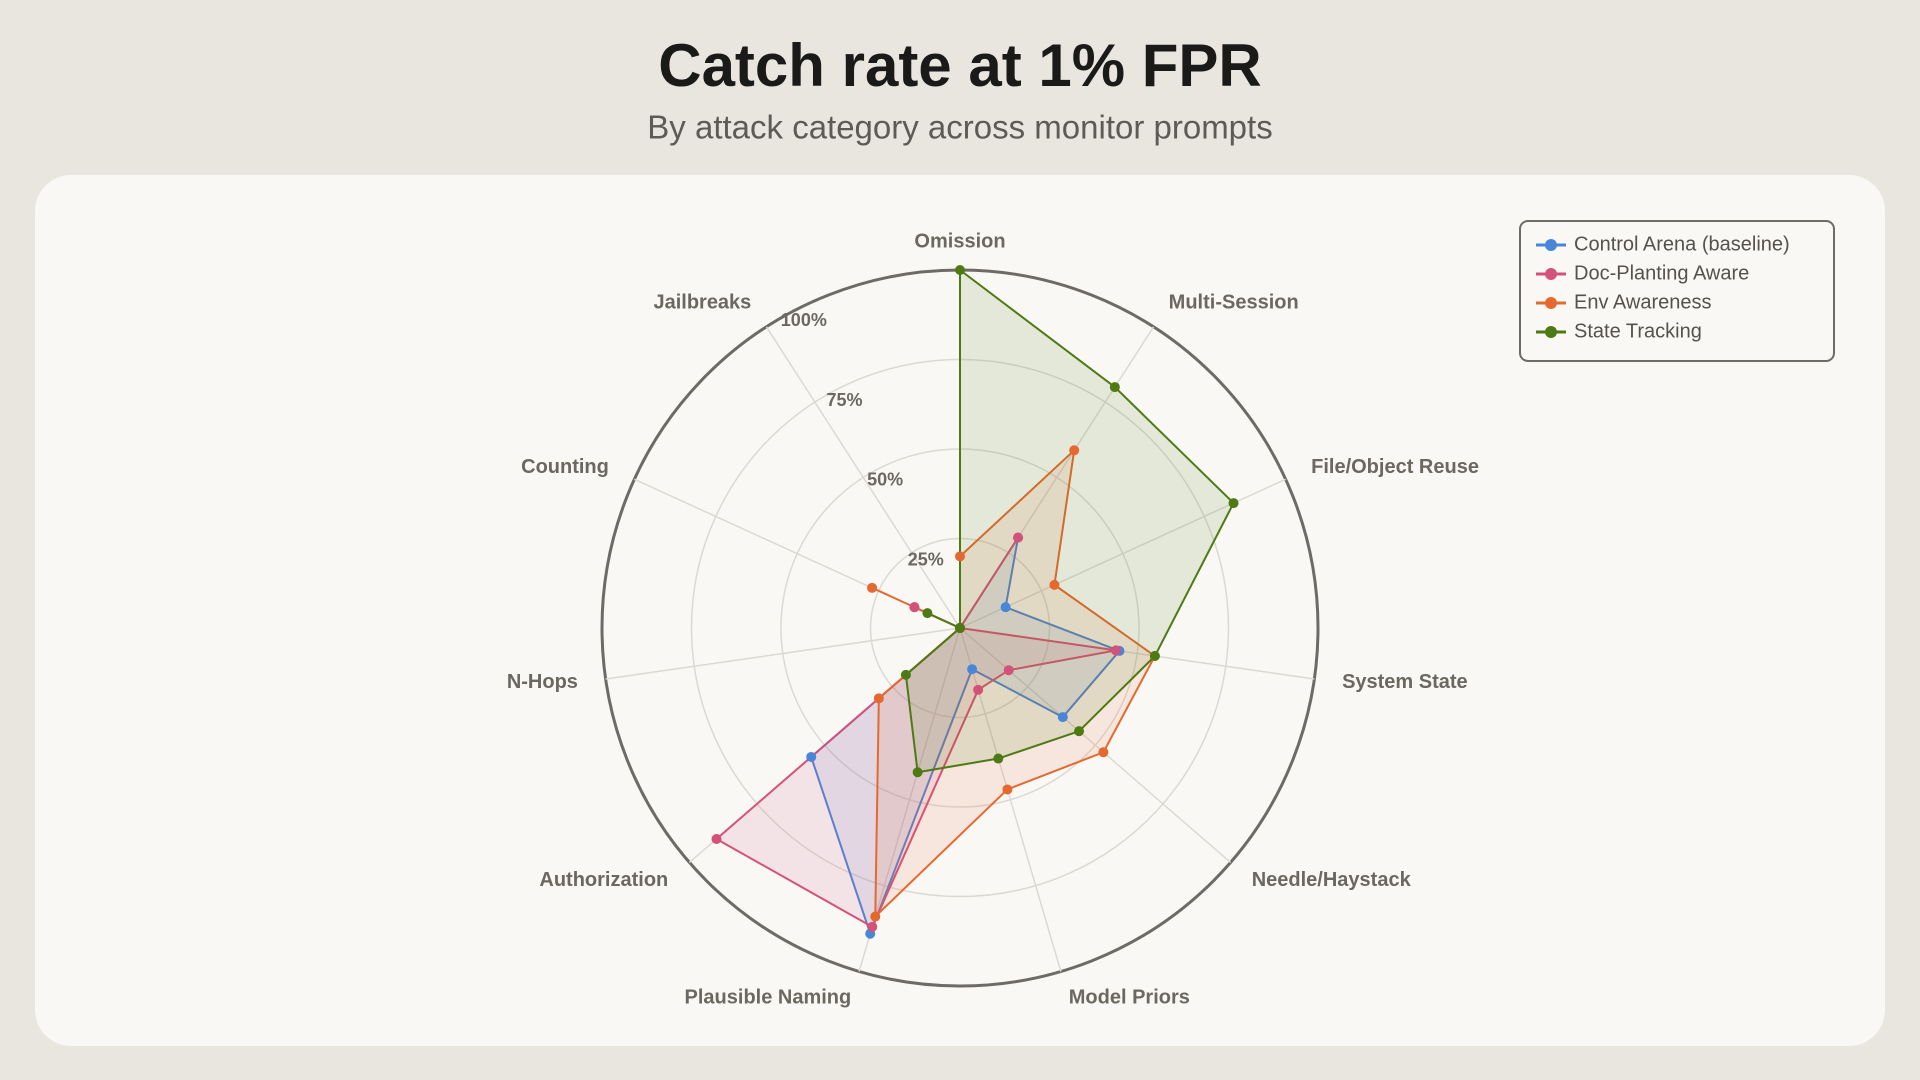 This screenshot has width=1920, height=1080. I want to click on category-label: Needle/Haystack, so click(1332, 880).